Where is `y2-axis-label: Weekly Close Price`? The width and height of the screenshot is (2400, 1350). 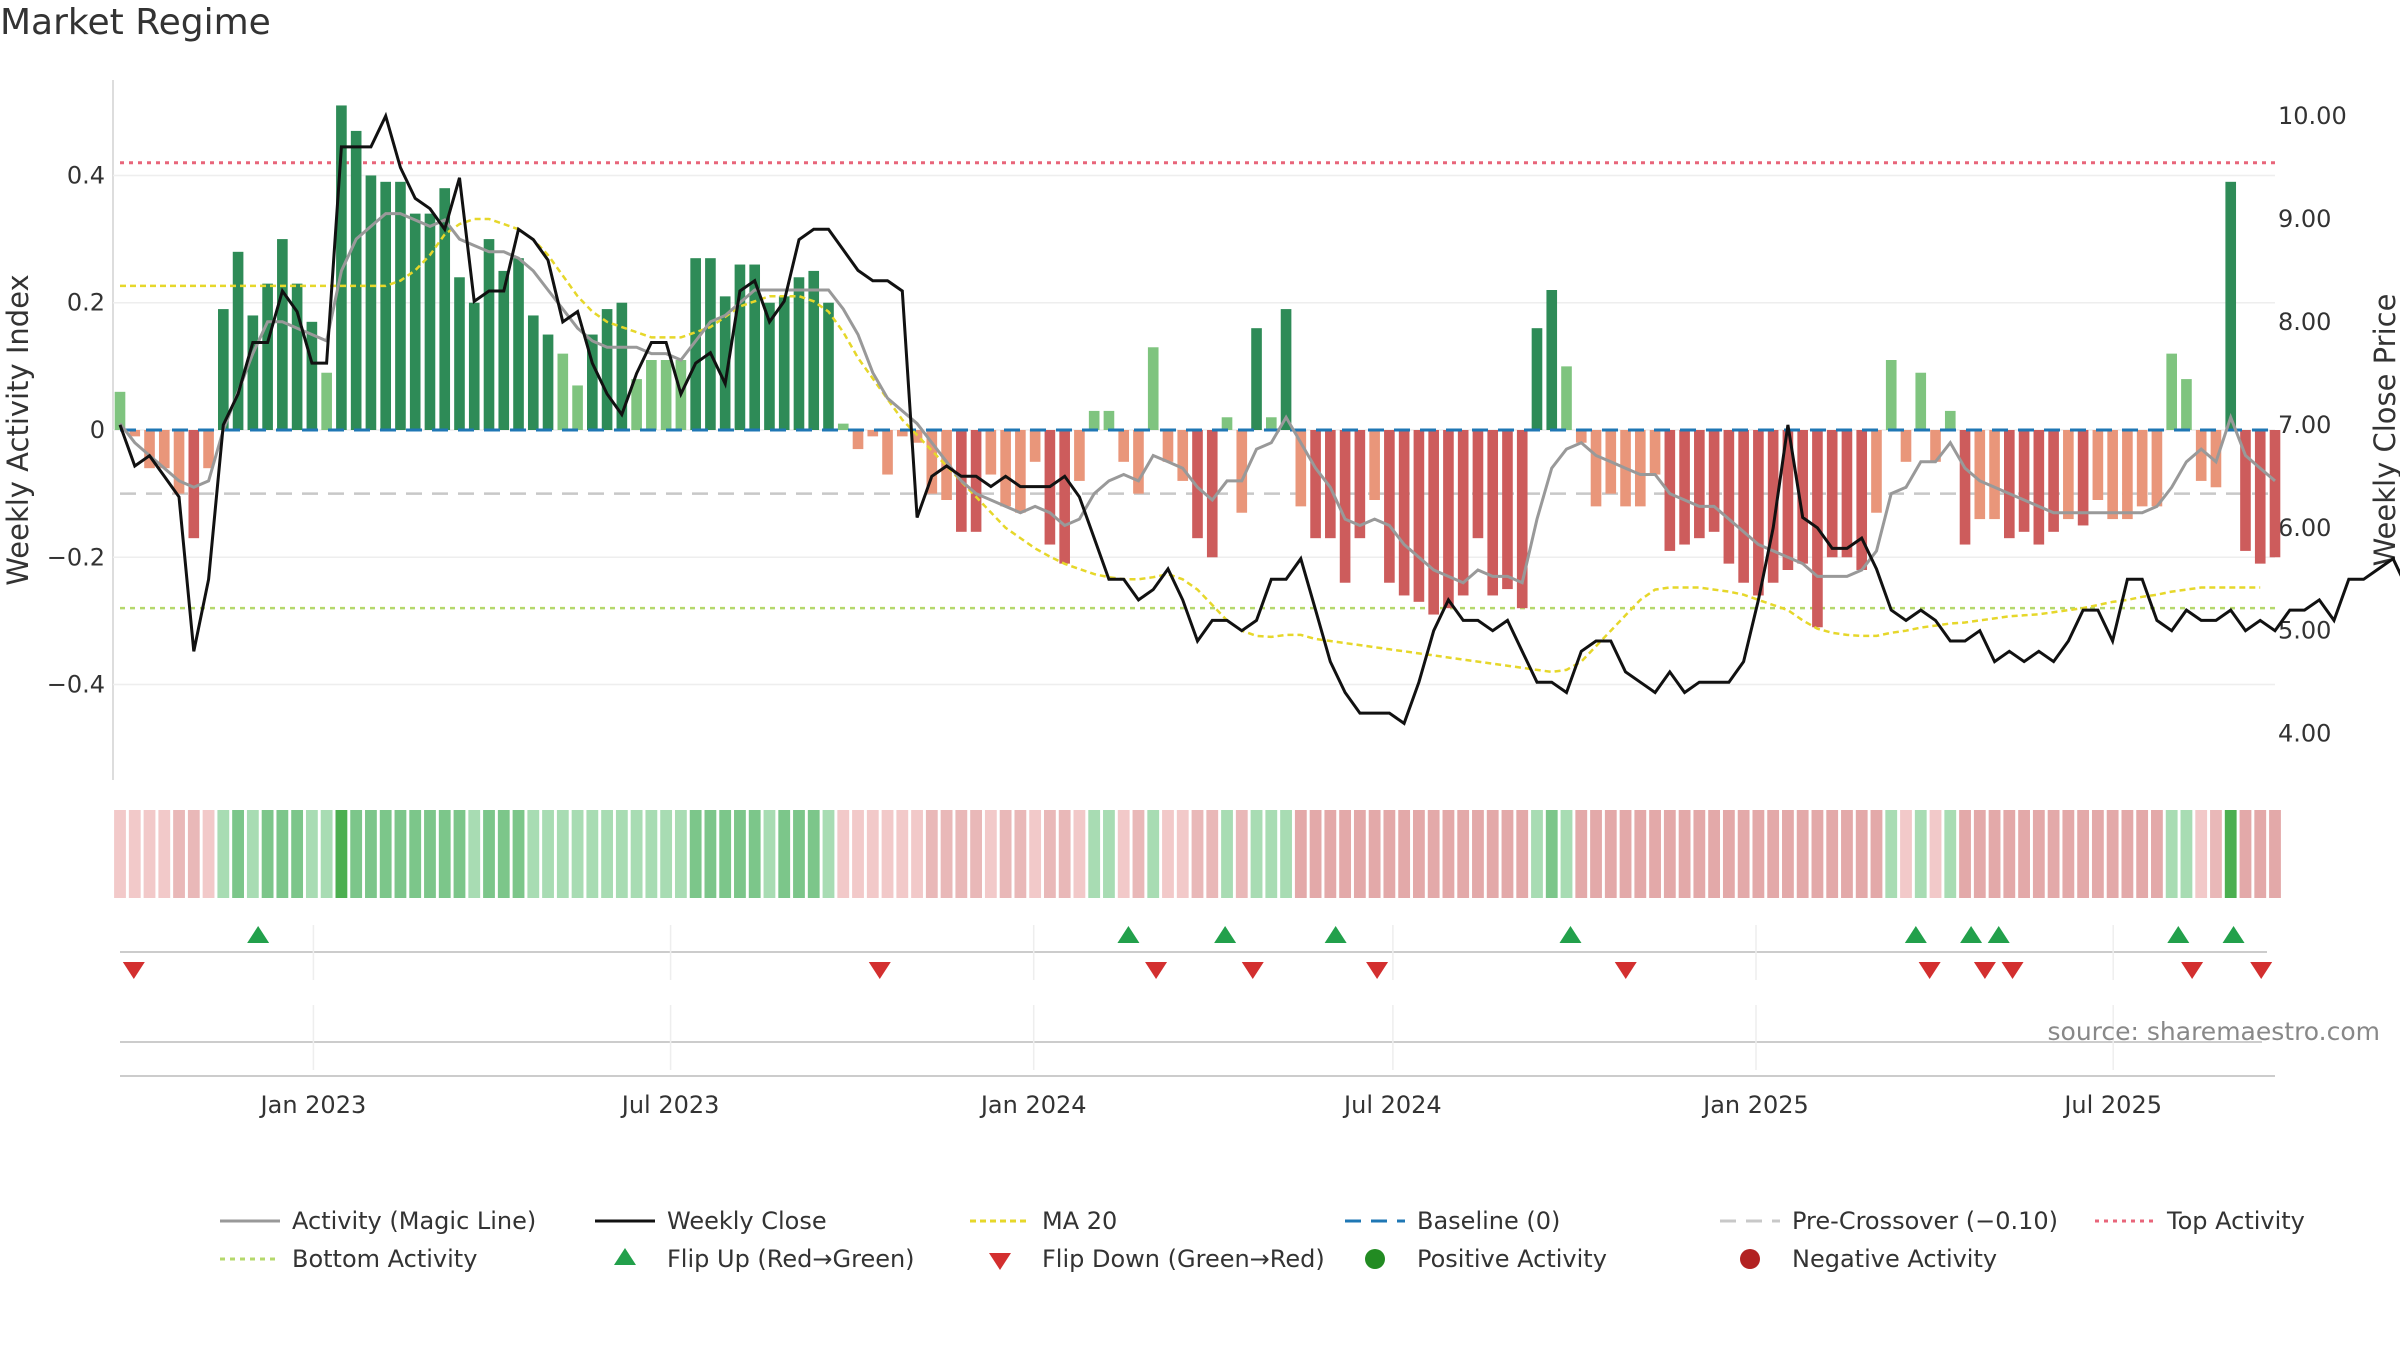
y2-axis-label: Weekly Close Price is located at coordinates (2384, 430).